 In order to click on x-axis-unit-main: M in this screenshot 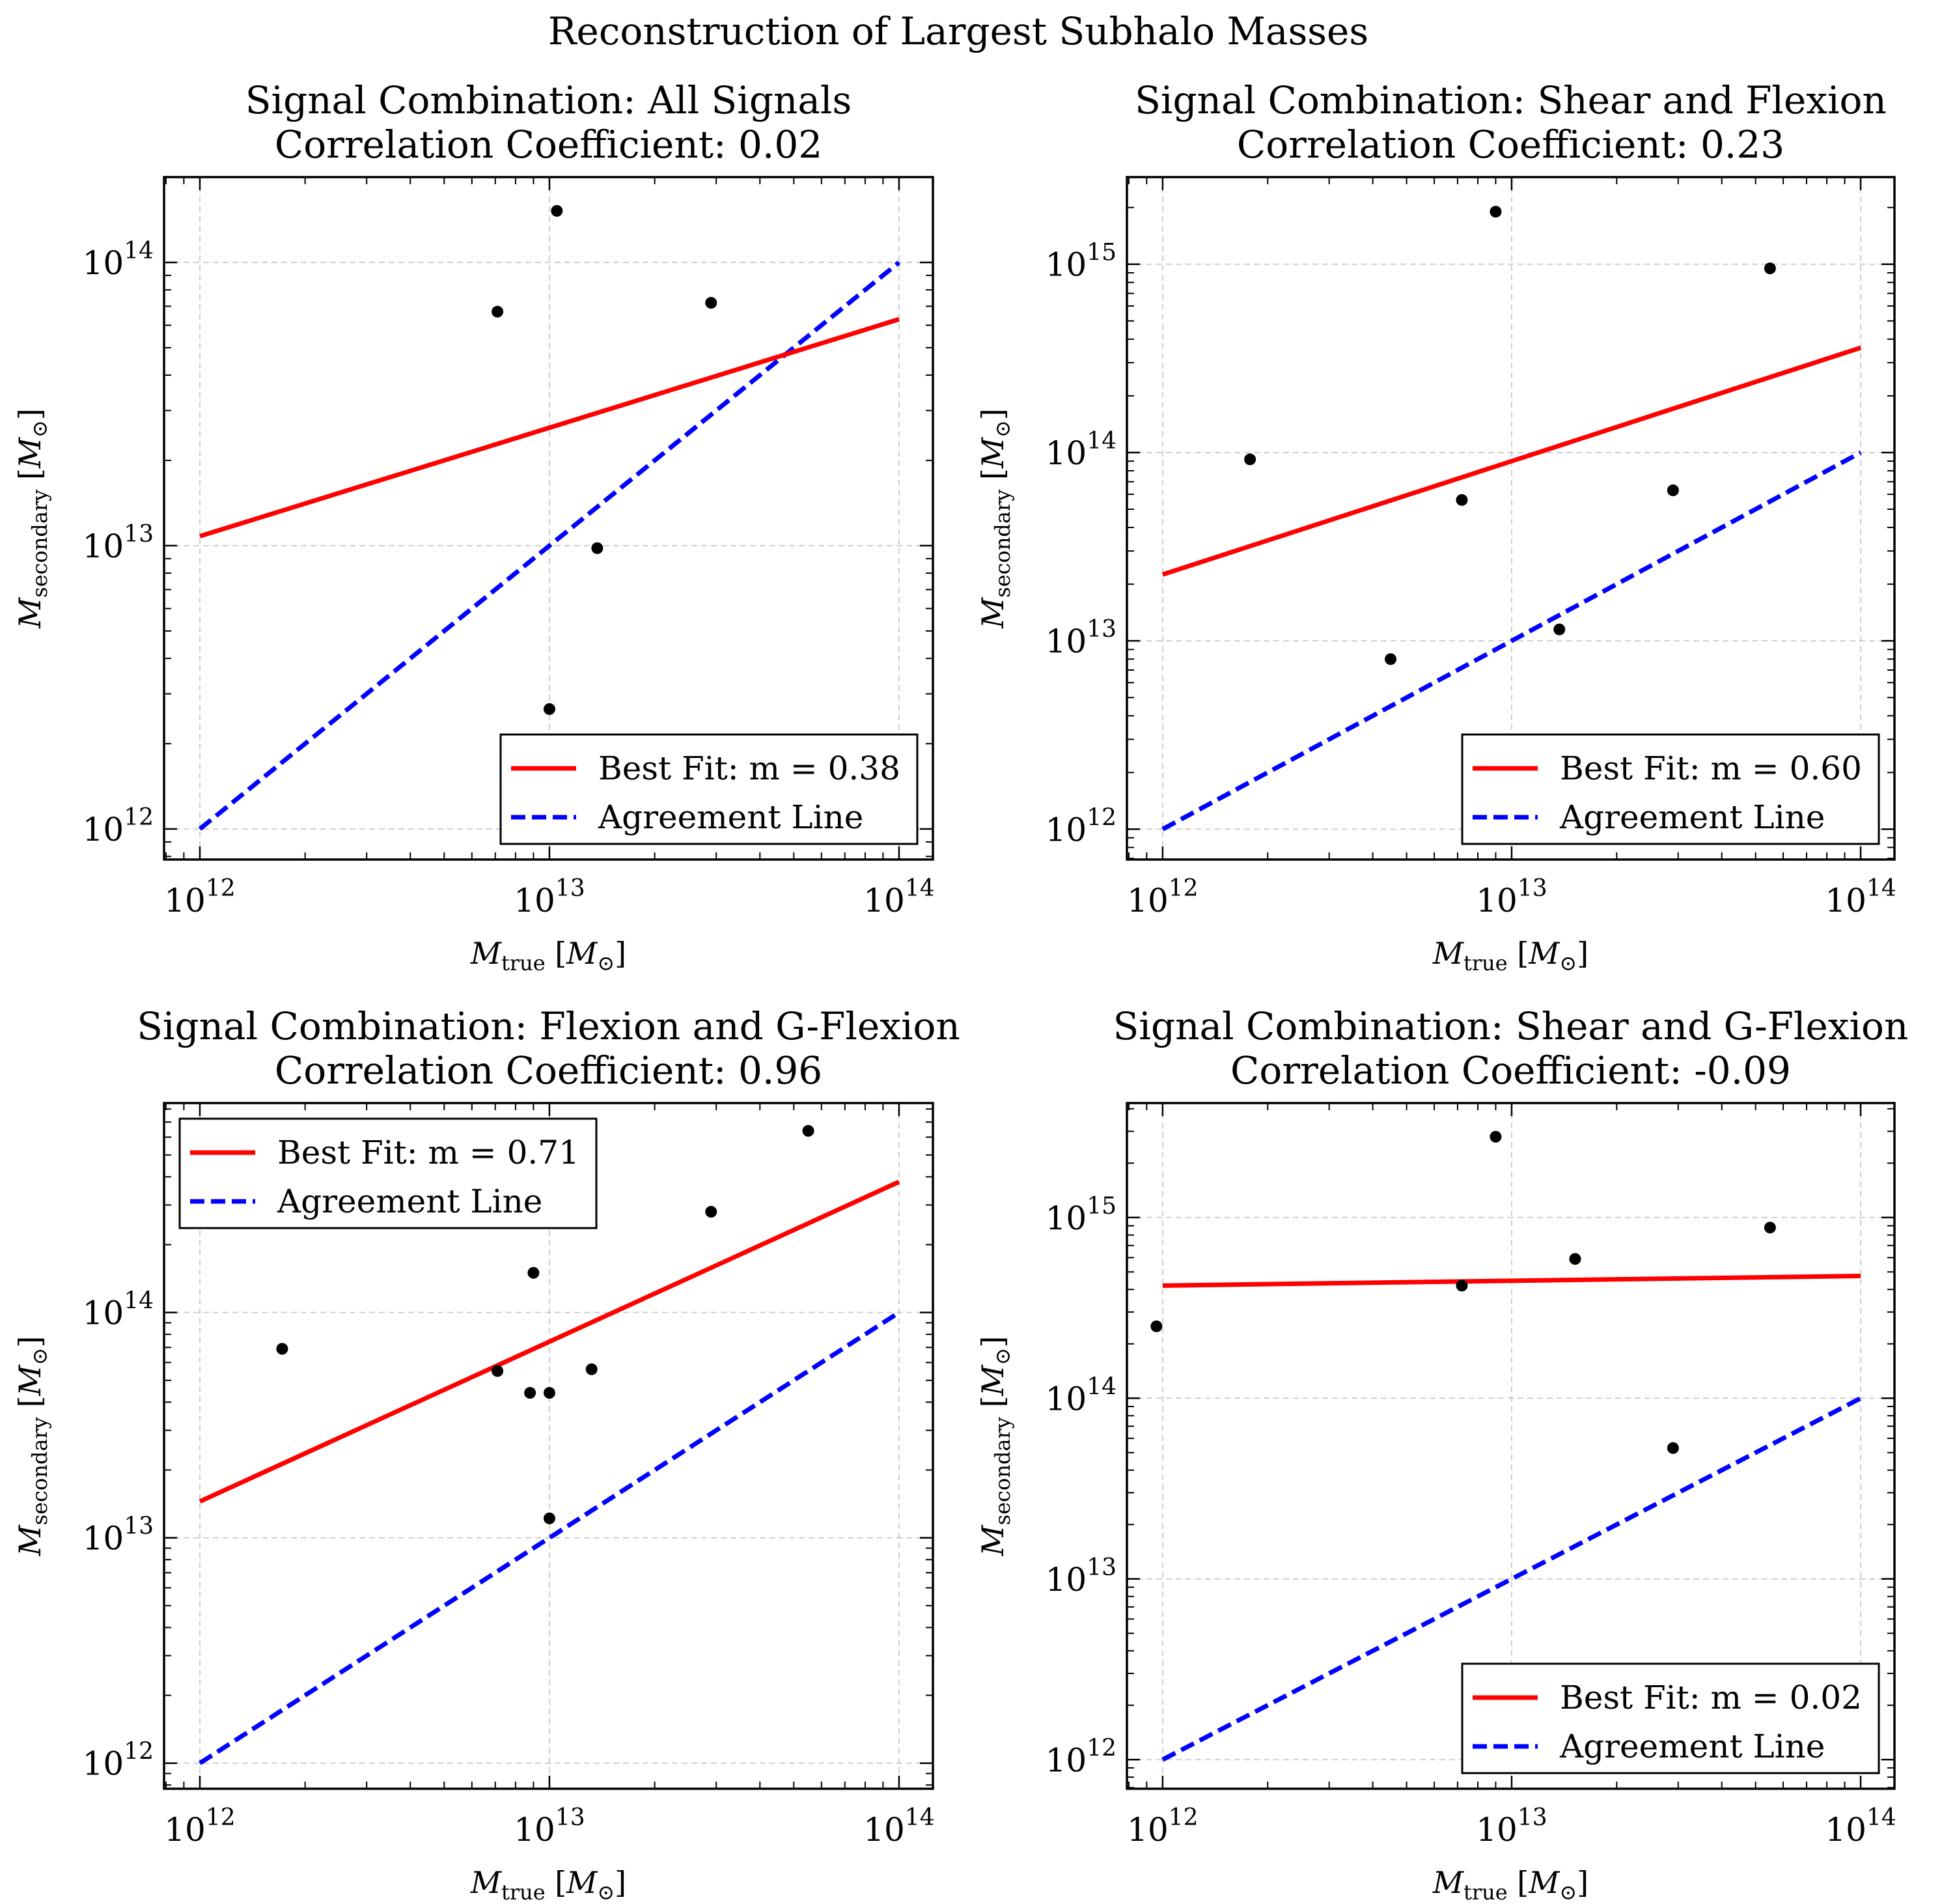, I will do `click(582, 1883)`.